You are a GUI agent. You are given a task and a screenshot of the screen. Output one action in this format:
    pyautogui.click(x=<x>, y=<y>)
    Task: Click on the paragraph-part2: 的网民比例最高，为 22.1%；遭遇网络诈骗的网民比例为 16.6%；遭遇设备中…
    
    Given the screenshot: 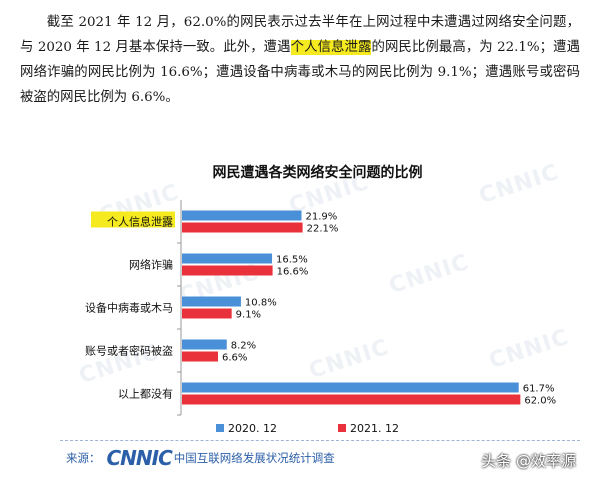 What is the action you would take?
    pyautogui.click(x=300, y=72)
    